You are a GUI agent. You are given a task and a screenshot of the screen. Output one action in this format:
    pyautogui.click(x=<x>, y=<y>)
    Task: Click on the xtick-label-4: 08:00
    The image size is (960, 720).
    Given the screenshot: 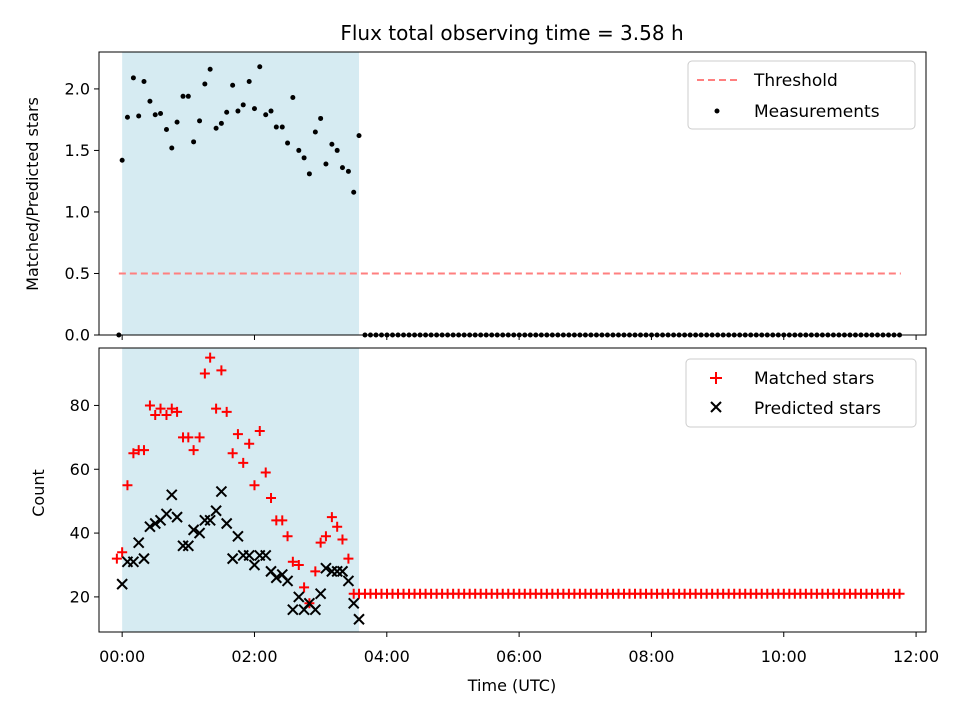 What is the action you would take?
    pyautogui.click(x=651, y=656)
    